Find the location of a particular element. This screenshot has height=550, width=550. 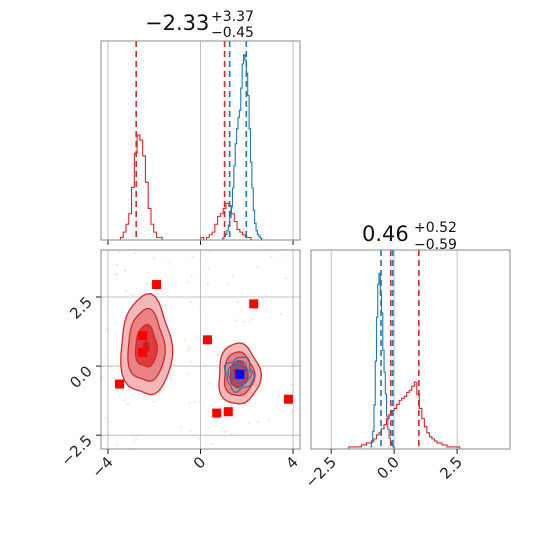

scatter-y-tick-label-1: 0.0 is located at coordinates (81, 377).